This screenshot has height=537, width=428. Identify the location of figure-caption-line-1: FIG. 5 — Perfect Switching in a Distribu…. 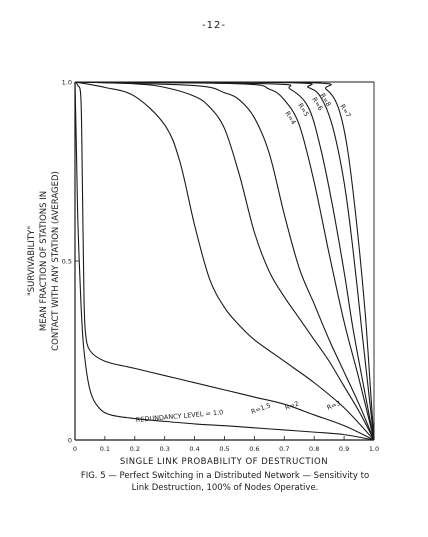
(225, 476).